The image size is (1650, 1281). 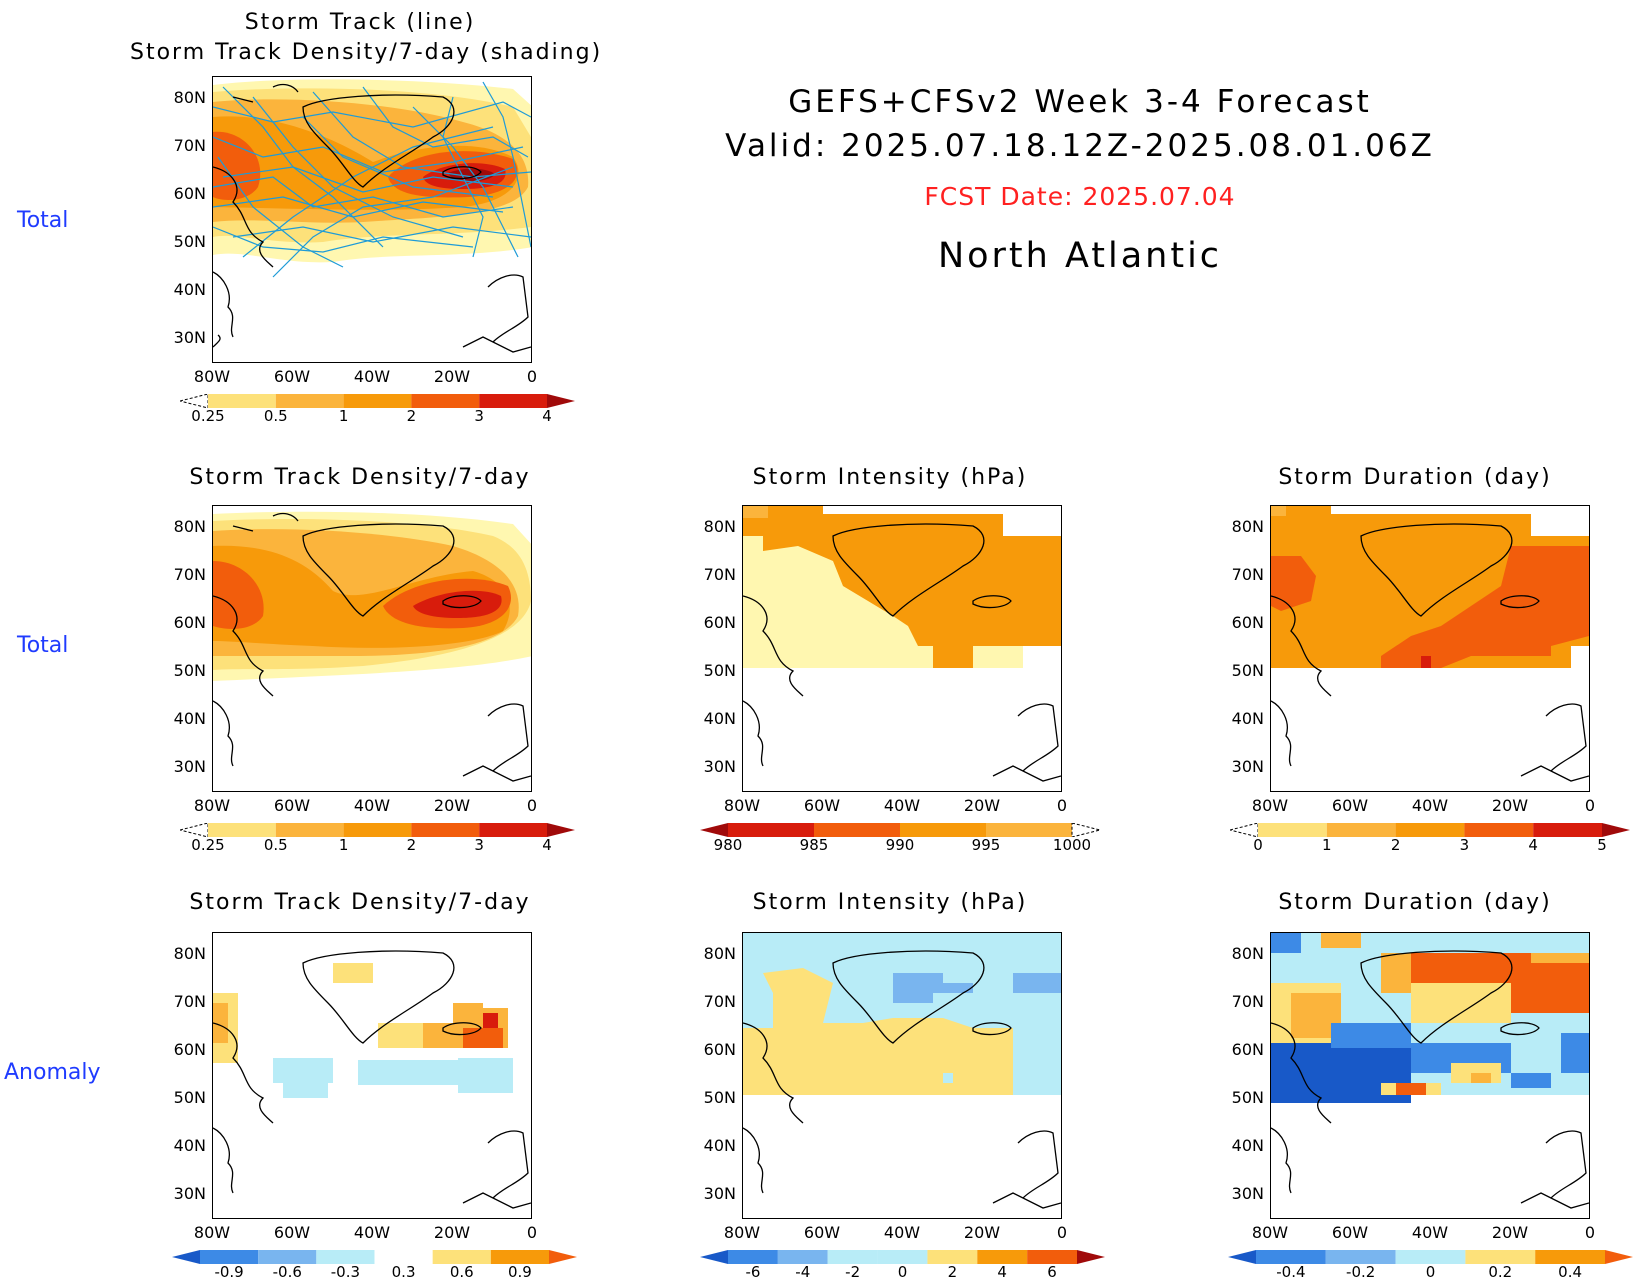 What do you see at coordinates (1602, 845) in the screenshot?
I see `colorbar-tick-label: 5` at bounding box center [1602, 845].